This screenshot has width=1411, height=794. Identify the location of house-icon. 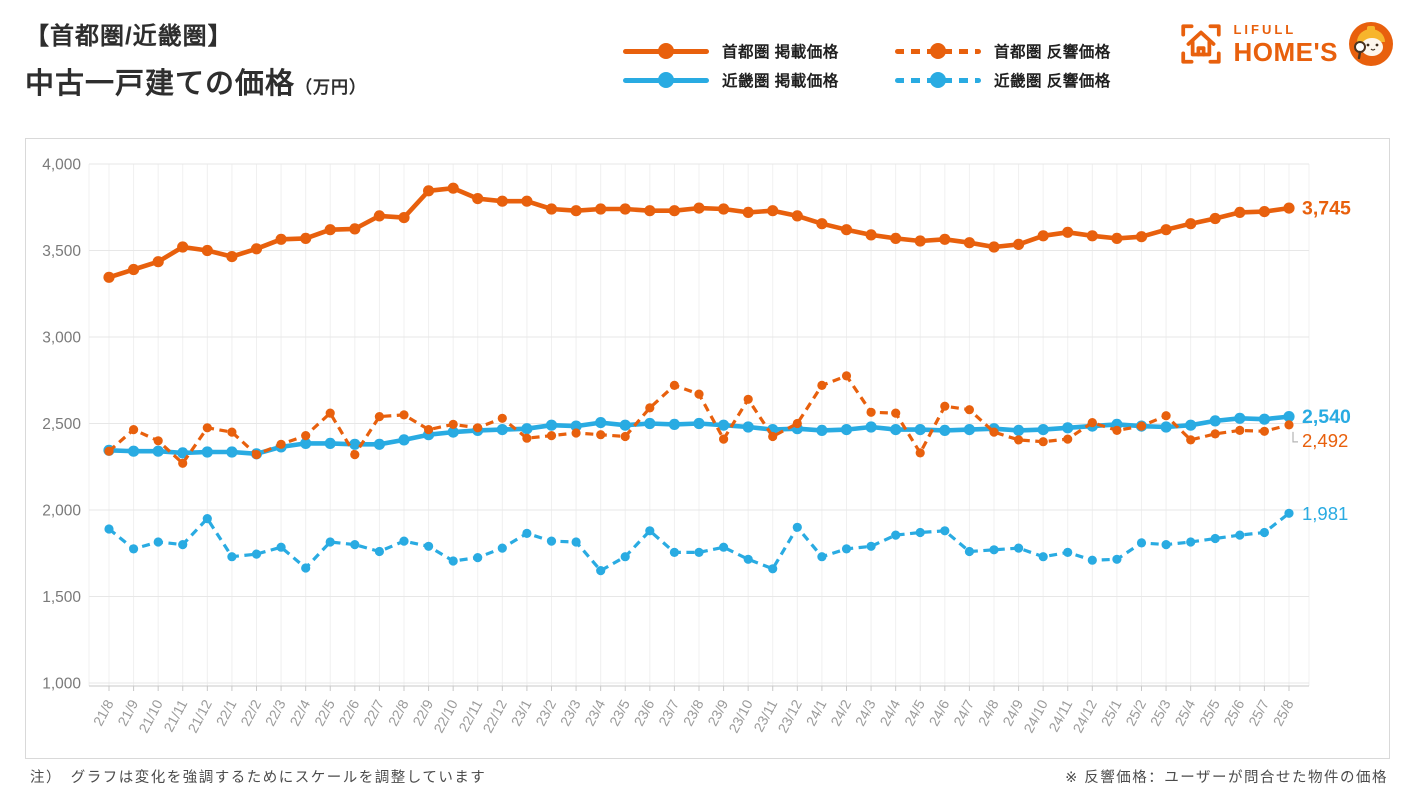
(1201, 44).